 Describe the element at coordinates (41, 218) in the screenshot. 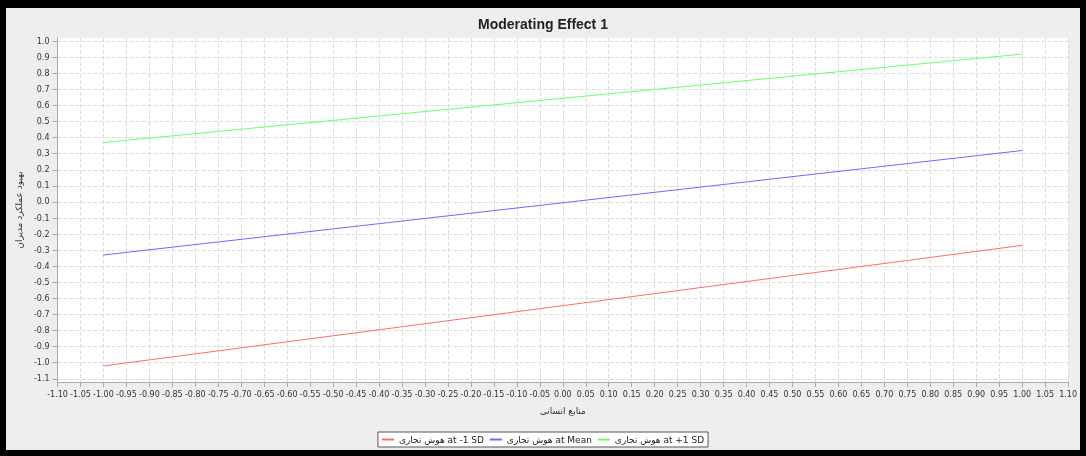

I see `y-tick-label: -0.1` at that location.